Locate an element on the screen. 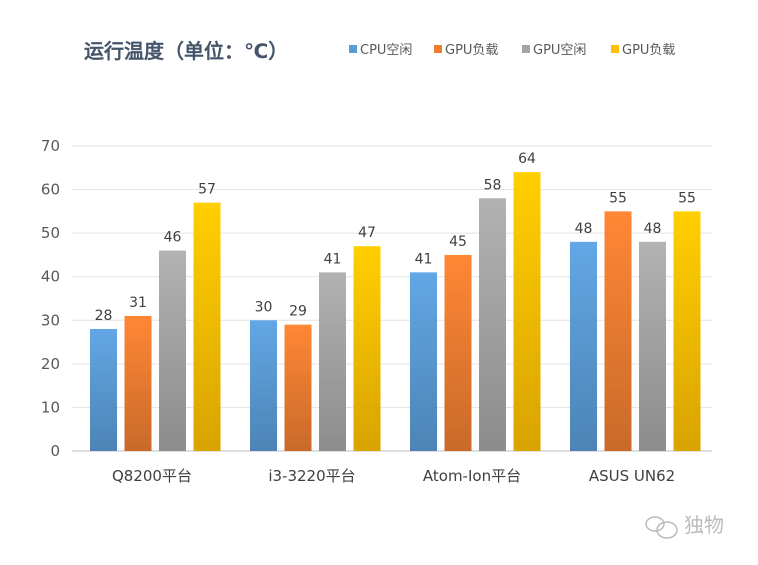 The image size is (758, 565). legend-label: CPU空闲 is located at coordinates (386, 50).